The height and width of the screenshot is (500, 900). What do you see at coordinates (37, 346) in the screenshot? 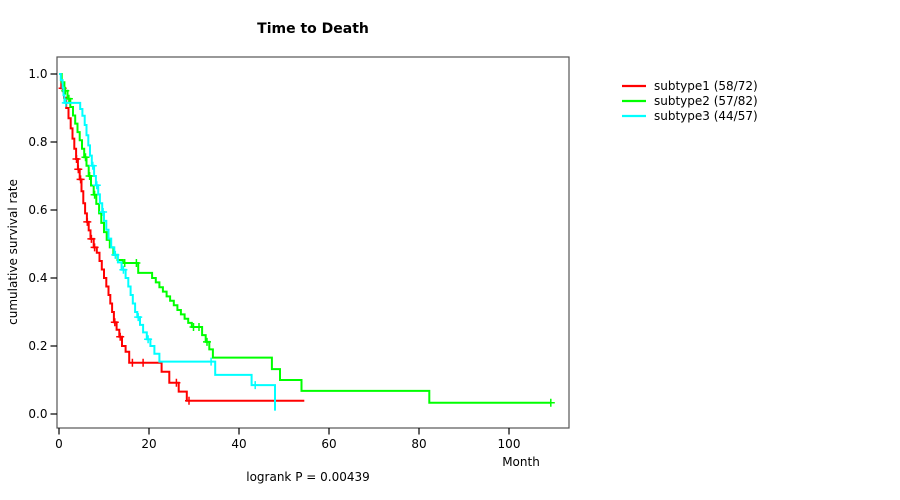
I see `y-tick-label: 0.2` at bounding box center [37, 346].